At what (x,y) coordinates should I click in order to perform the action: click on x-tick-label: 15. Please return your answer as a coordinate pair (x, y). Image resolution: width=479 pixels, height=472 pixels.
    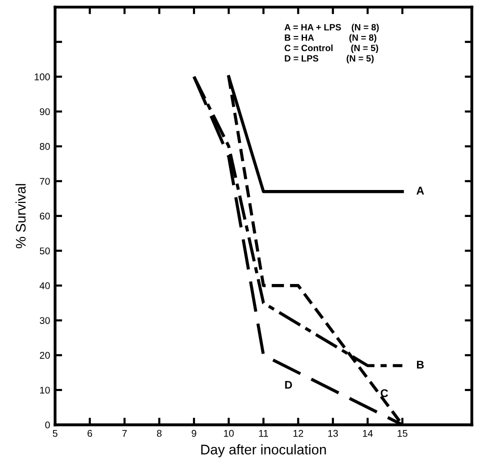
    Looking at the image, I should click on (403, 433).